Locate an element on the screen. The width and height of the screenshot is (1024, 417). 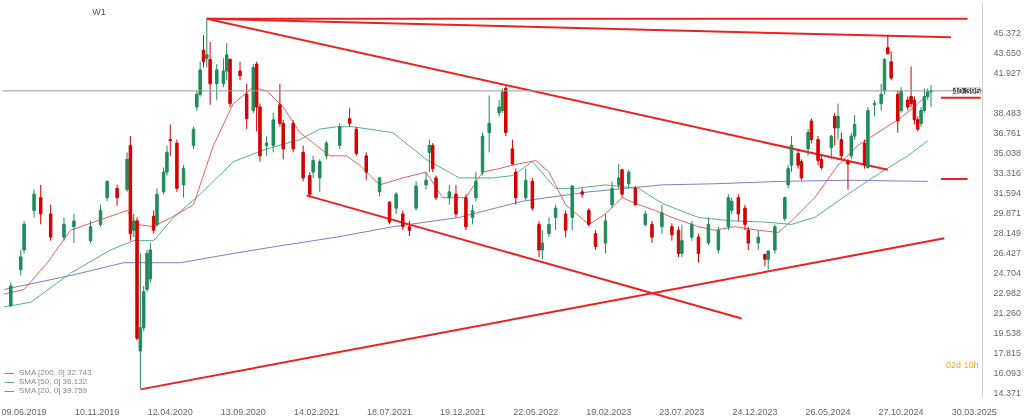
y-tick-label: 41.927 is located at coordinates (1007, 73).